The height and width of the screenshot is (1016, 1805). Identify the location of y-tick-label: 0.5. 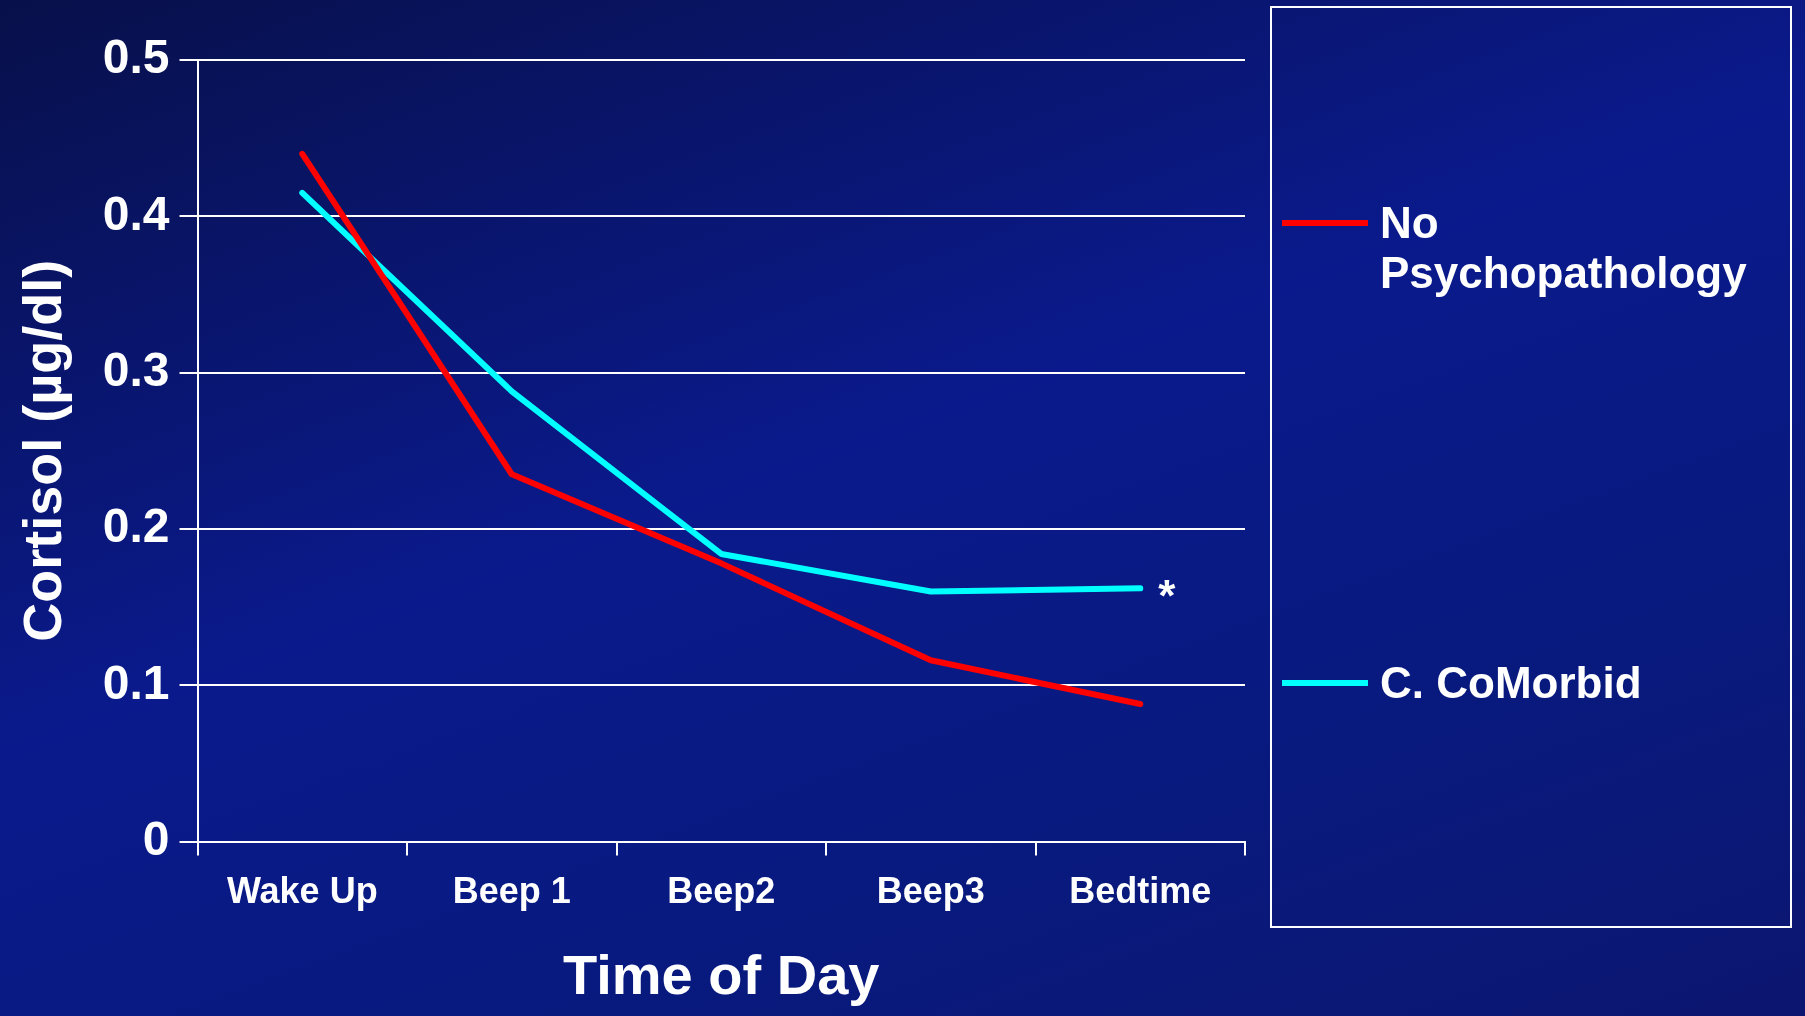
(136, 57).